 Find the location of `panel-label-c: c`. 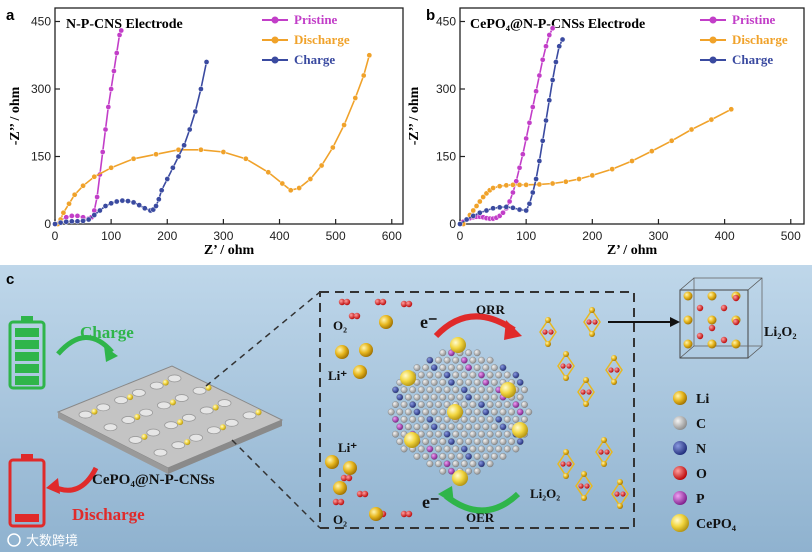

panel-label-c: c is located at coordinates (10, 279).